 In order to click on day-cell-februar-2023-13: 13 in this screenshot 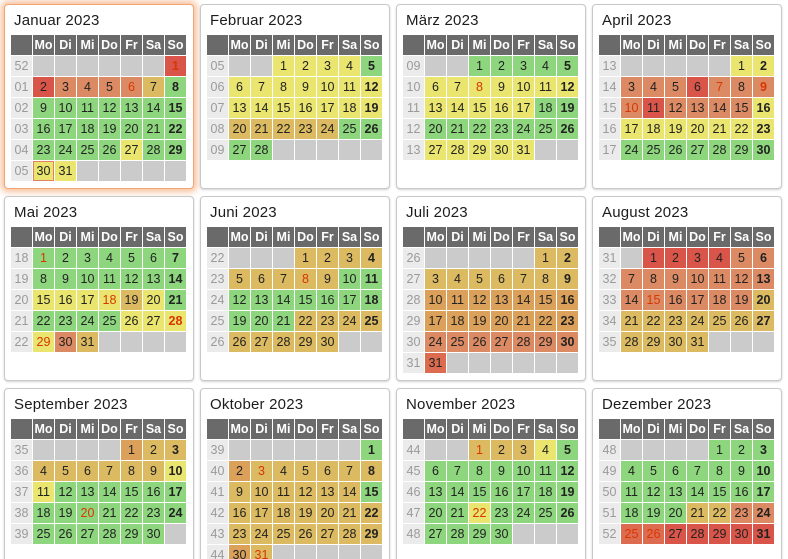, I will do `click(239, 108)`.